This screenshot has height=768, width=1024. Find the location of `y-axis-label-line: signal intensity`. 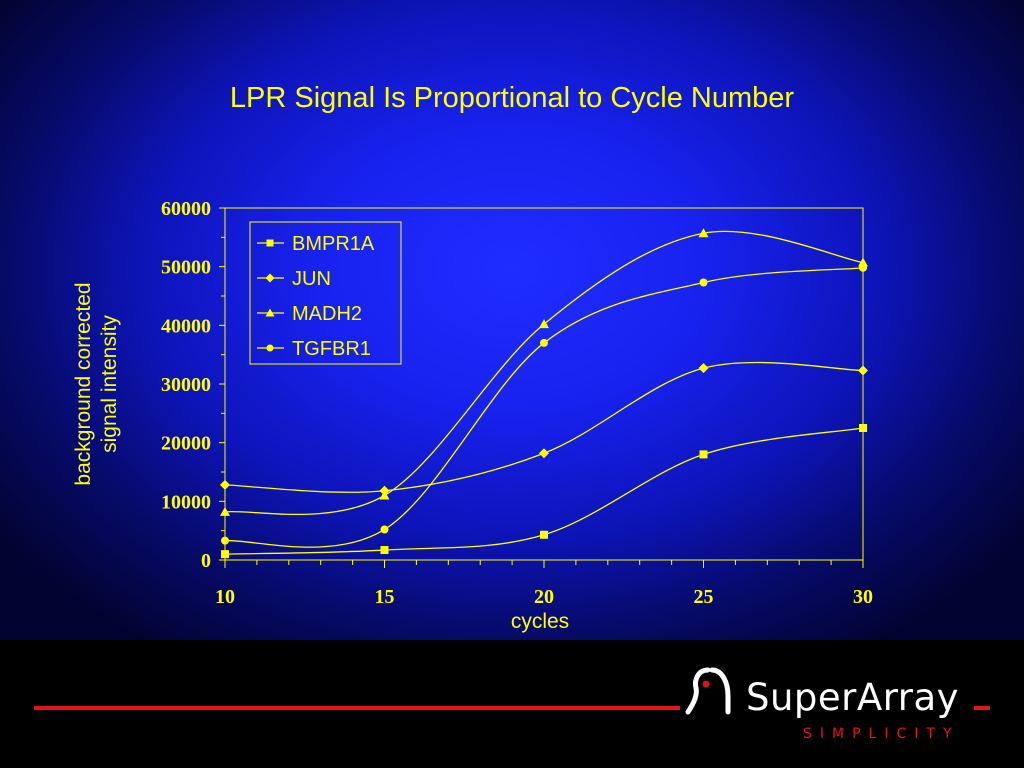

y-axis-label-line: signal intensity is located at coordinates (109, 384).